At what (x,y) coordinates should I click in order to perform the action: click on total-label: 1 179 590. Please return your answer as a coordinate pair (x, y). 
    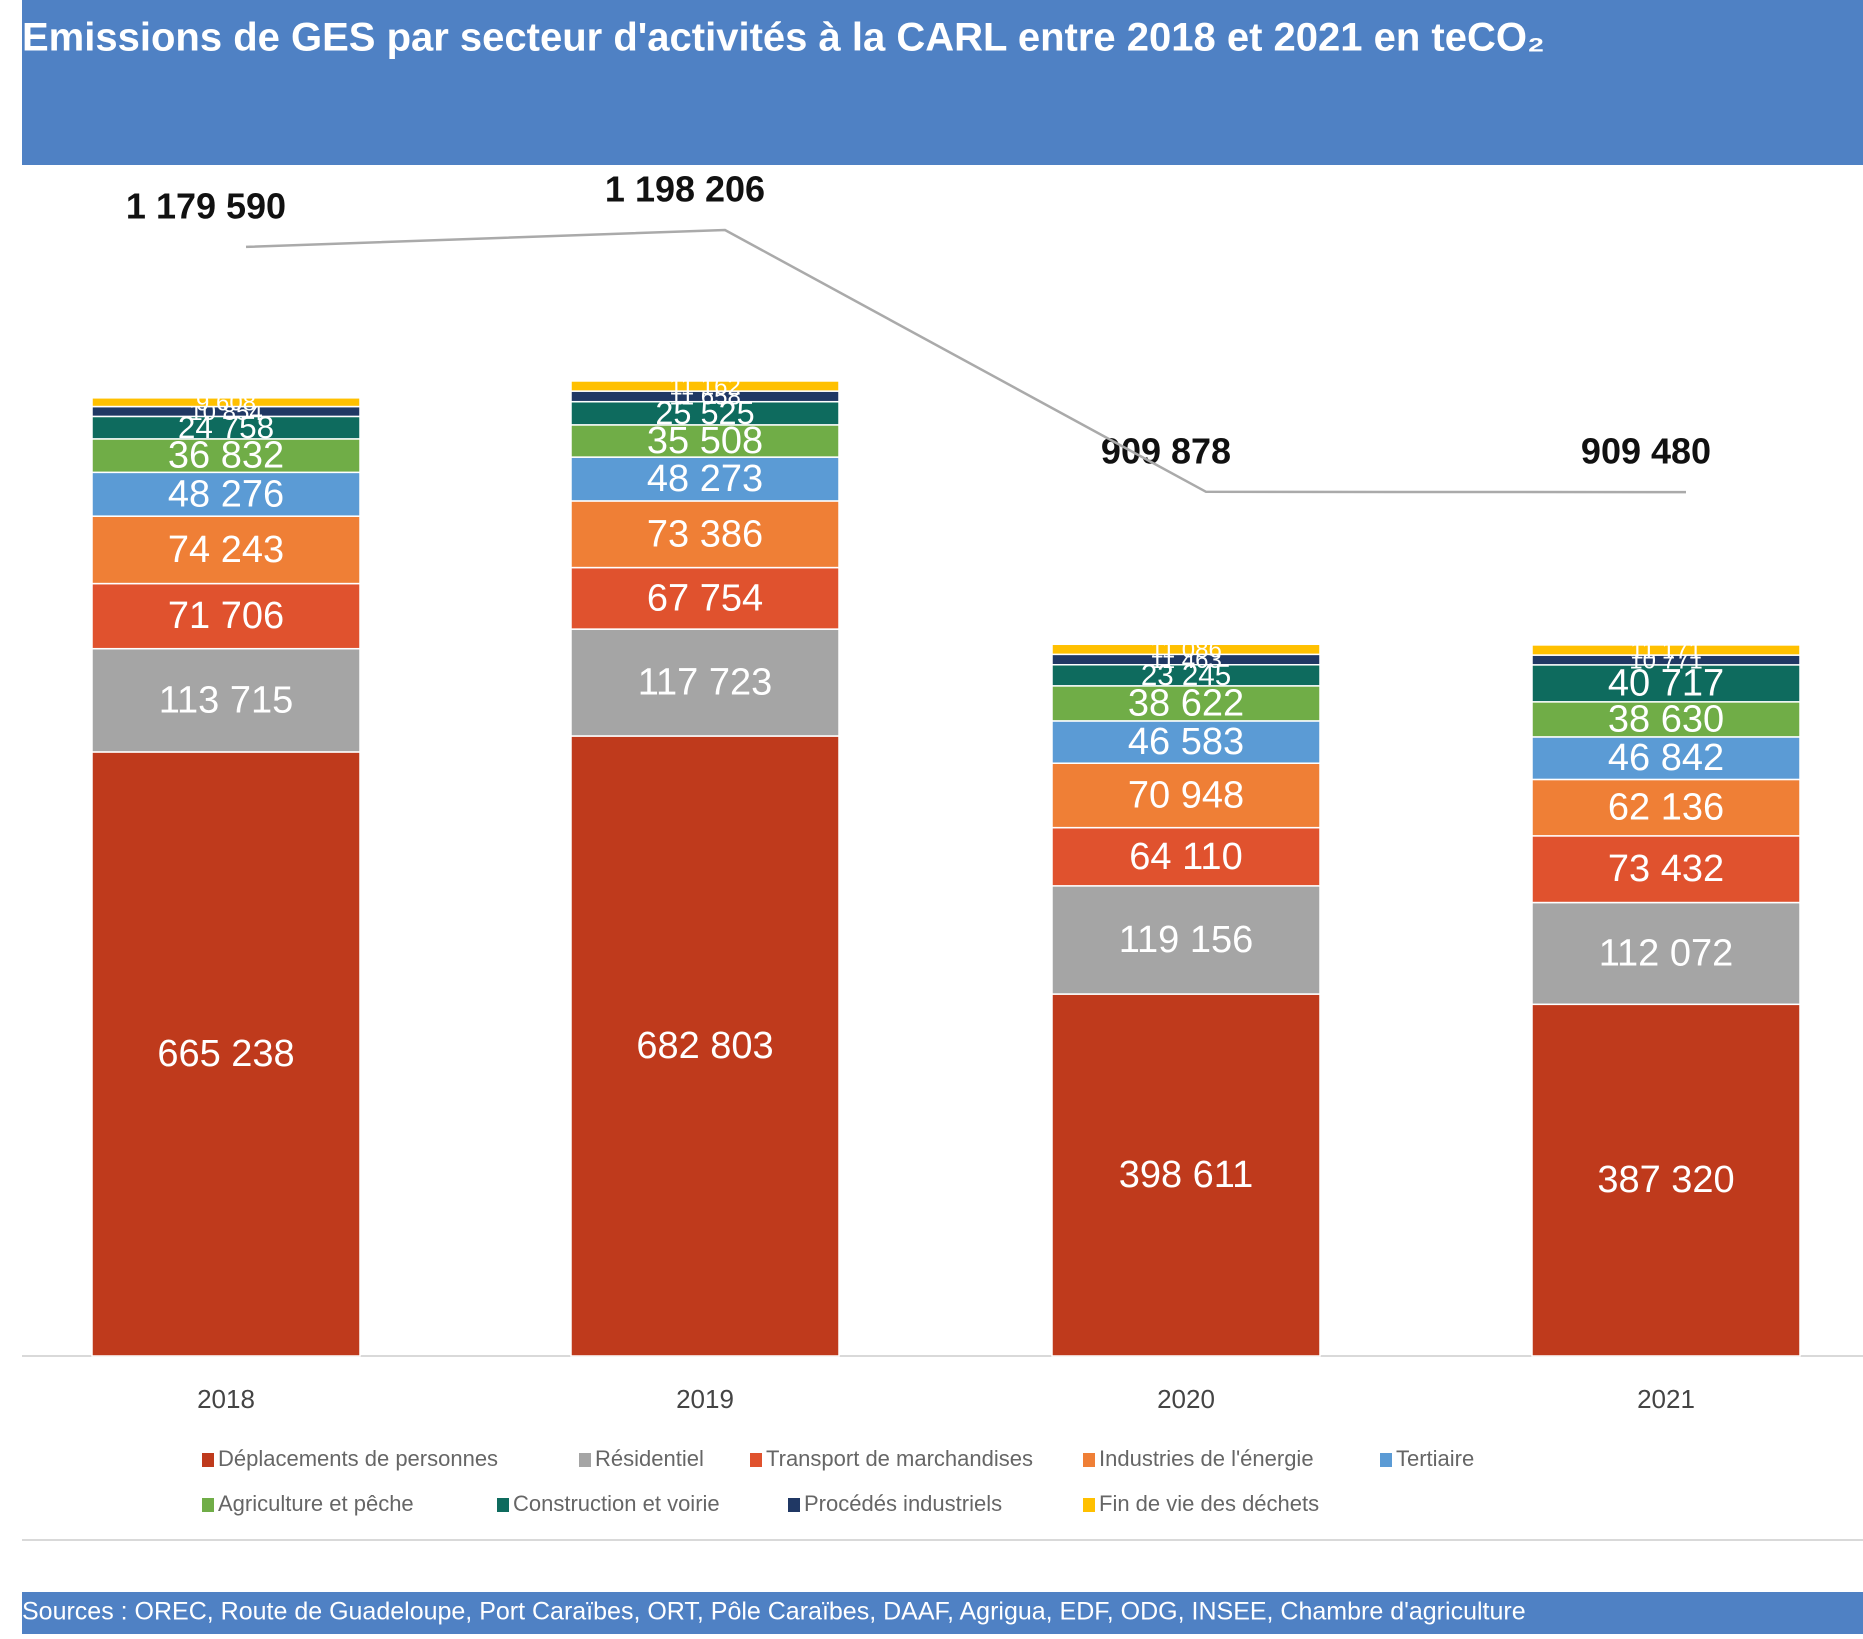
    Looking at the image, I should click on (206, 205).